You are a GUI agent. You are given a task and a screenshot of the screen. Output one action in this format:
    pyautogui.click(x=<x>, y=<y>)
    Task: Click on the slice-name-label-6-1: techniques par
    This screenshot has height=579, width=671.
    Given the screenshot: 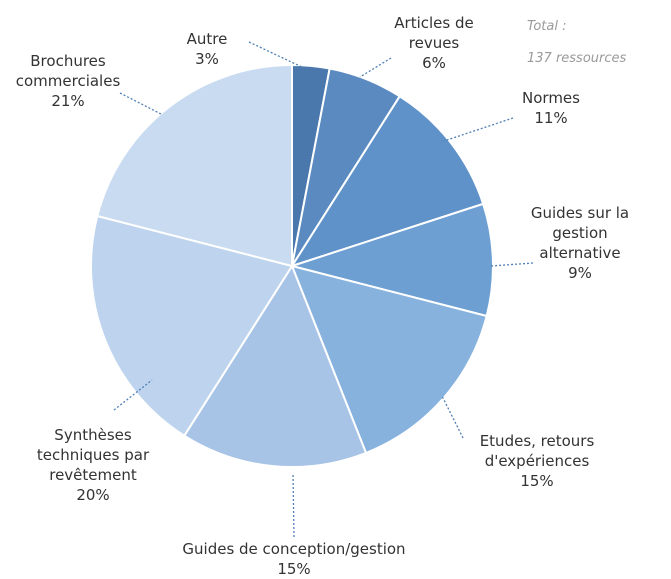 What is the action you would take?
    pyautogui.click(x=93, y=455)
    